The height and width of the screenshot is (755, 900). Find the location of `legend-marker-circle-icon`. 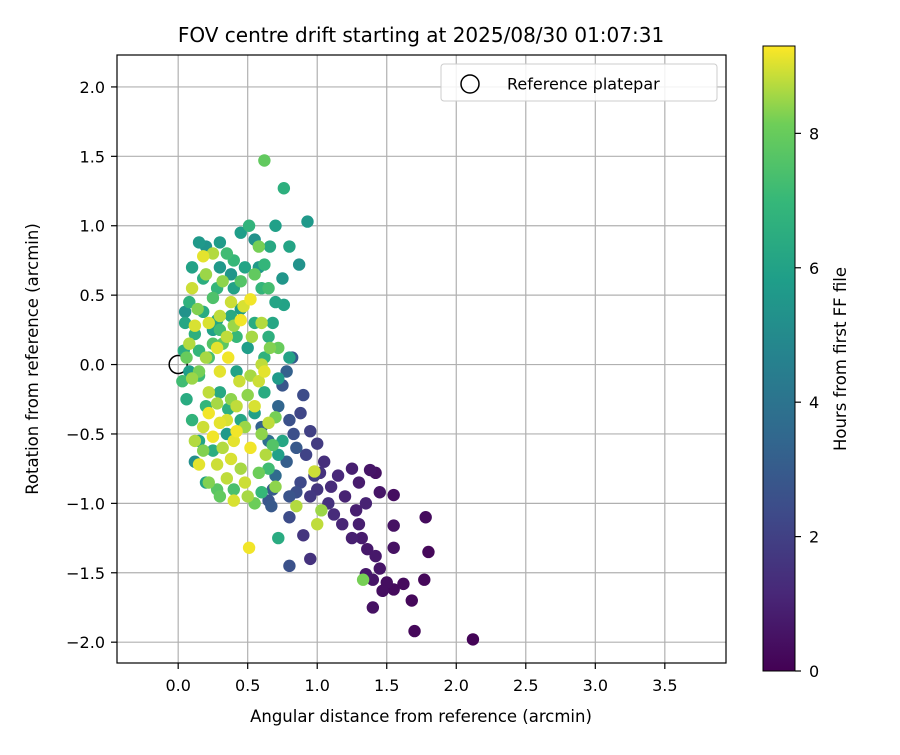

legend-marker-circle-icon is located at coordinates (470, 84).